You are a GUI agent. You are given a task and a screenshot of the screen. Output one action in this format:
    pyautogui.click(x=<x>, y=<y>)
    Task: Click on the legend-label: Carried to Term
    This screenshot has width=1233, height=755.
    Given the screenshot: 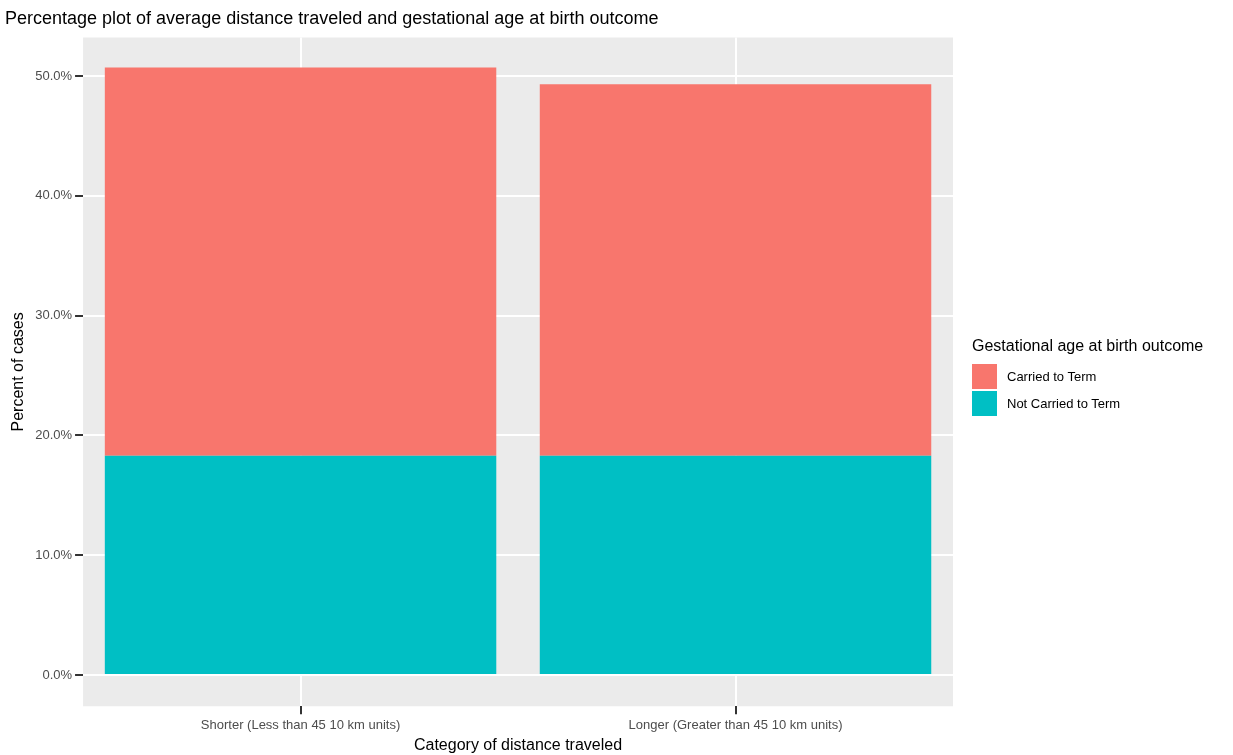 What is the action you would take?
    pyautogui.click(x=1052, y=376)
    